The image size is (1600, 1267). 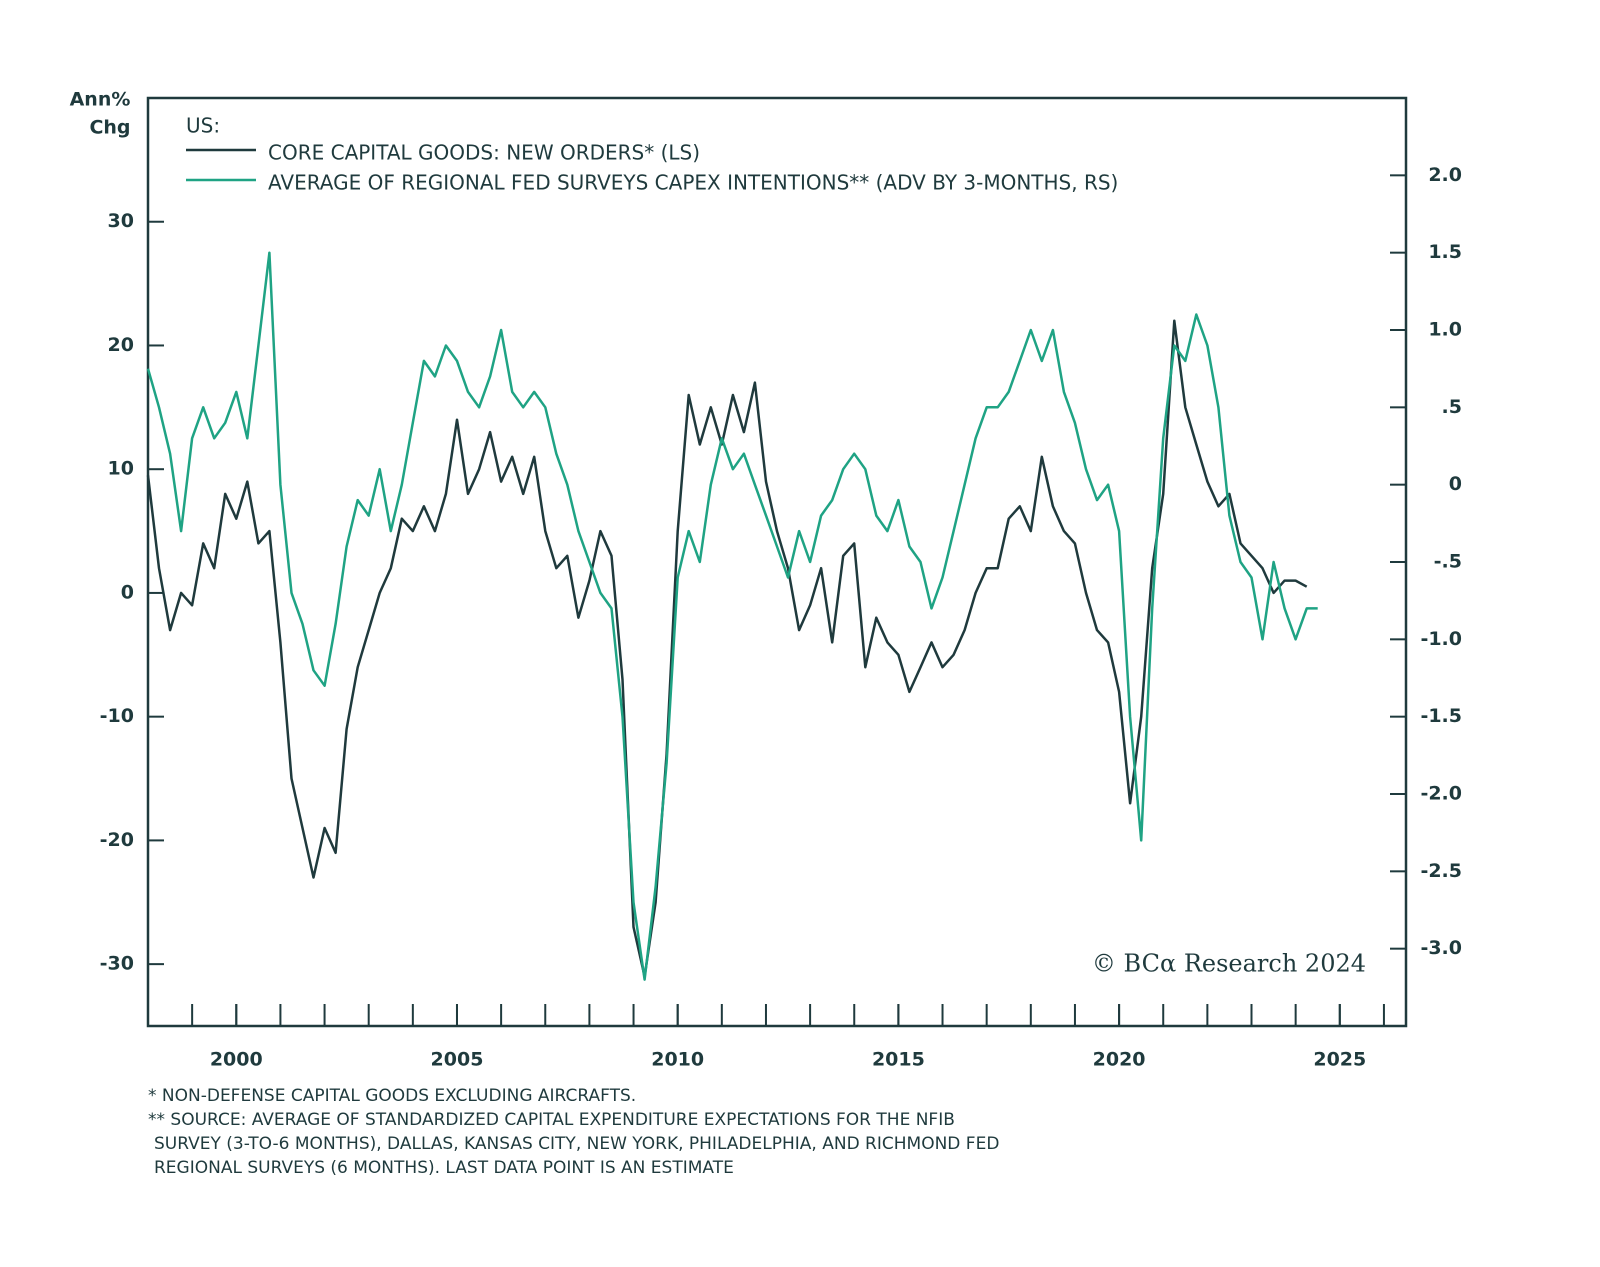 I want to click on y-axis-label: Ann%, so click(x=100, y=100).